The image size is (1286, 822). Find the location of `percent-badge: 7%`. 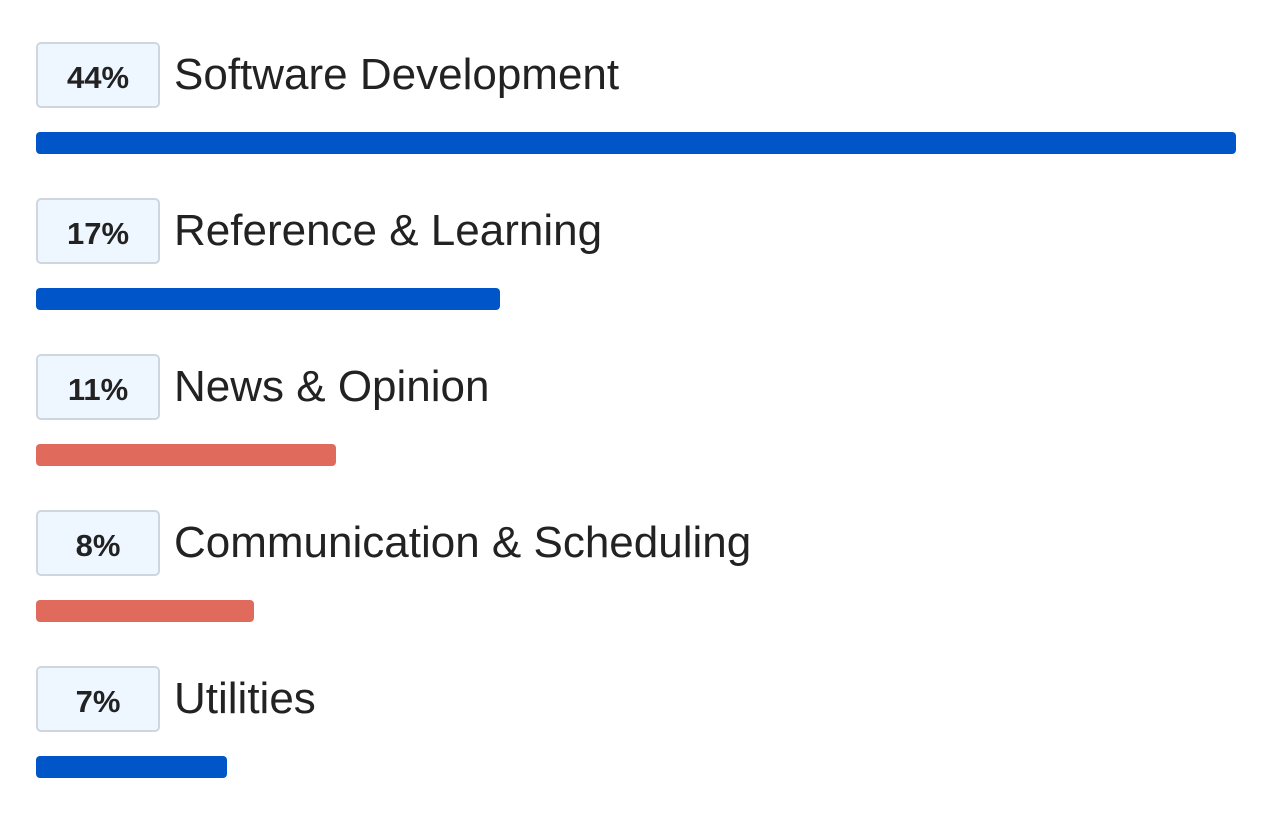

percent-badge: 7% is located at coordinates (98, 699).